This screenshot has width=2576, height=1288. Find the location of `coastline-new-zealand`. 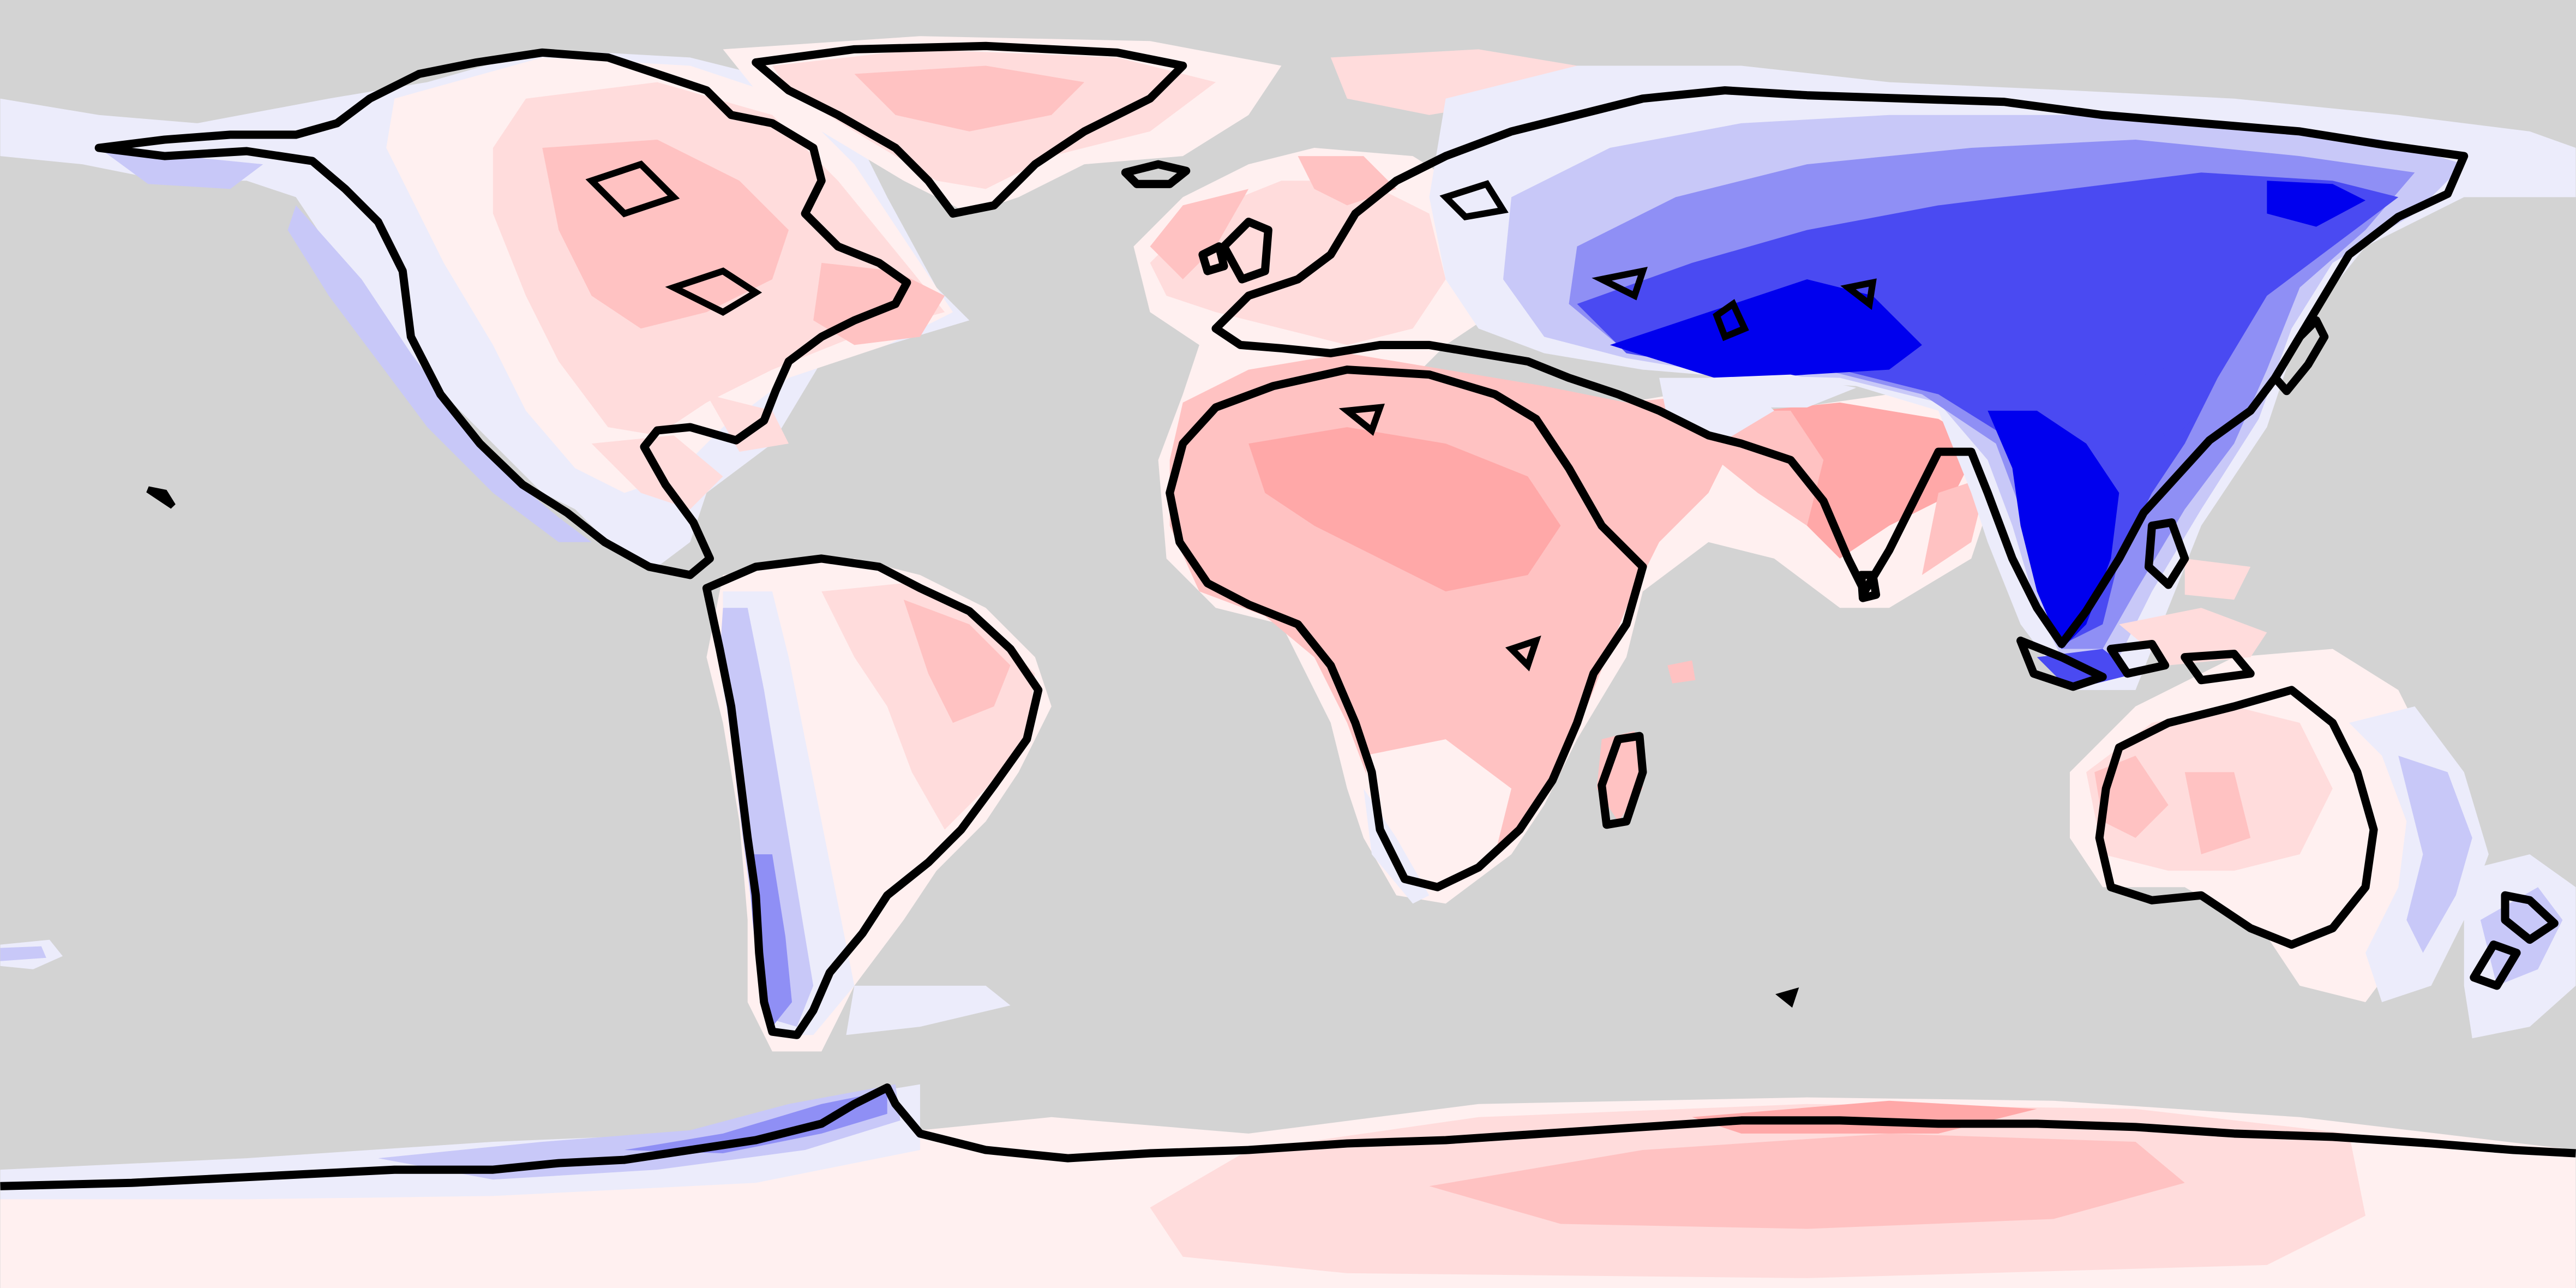

coastline-new-zealand is located at coordinates (2515, 940).